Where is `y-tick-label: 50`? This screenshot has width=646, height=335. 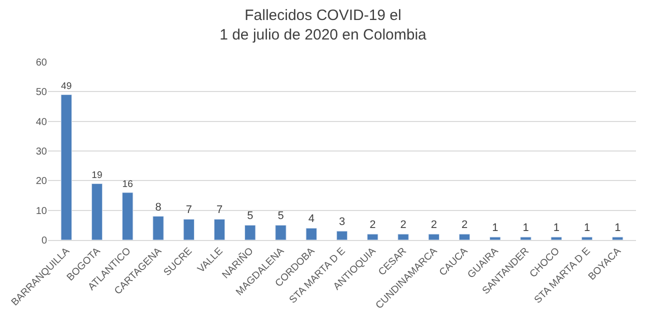 y-tick-label: 50 is located at coordinates (42, 92).